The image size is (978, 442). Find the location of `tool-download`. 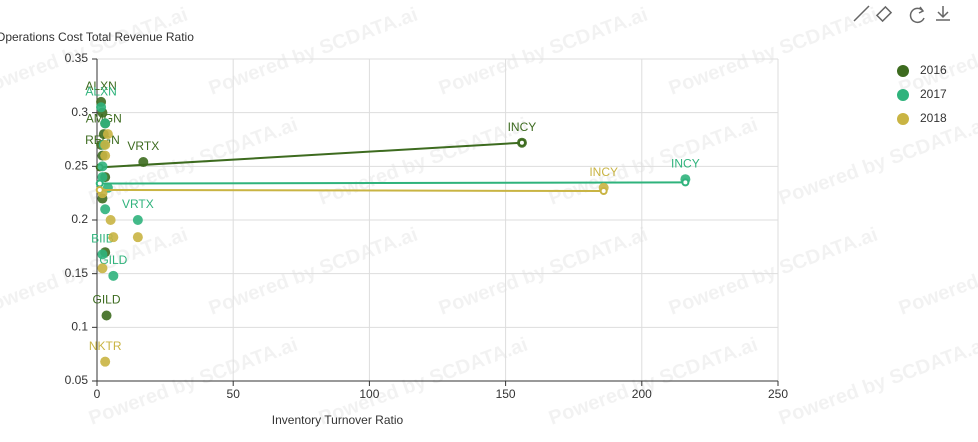

tool-download is located at coordinates (943, 13).